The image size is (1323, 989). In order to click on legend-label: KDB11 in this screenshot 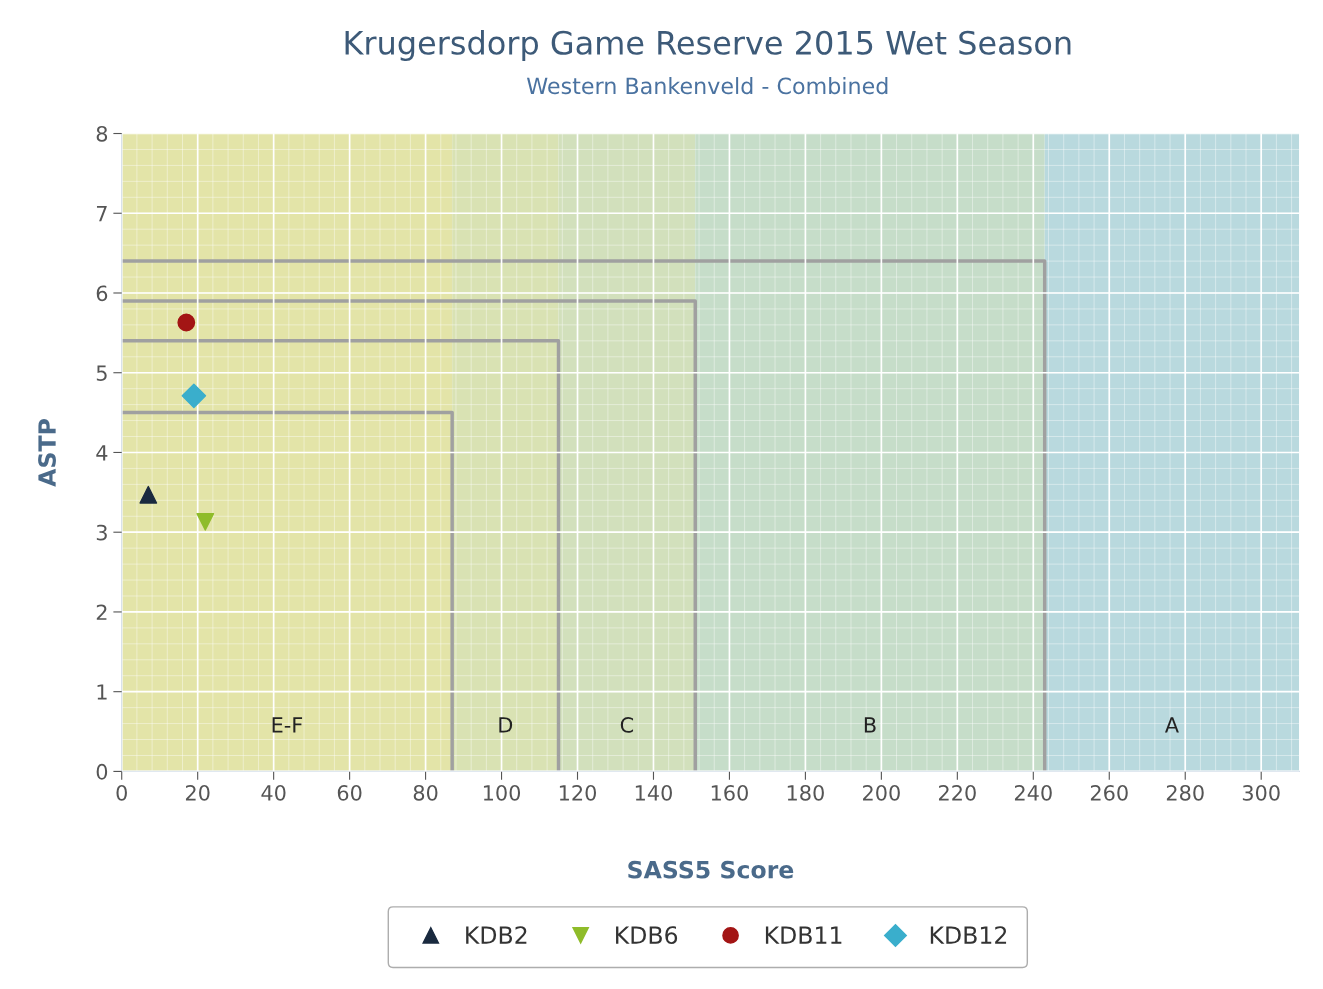, I will do `click(803, 935)`.